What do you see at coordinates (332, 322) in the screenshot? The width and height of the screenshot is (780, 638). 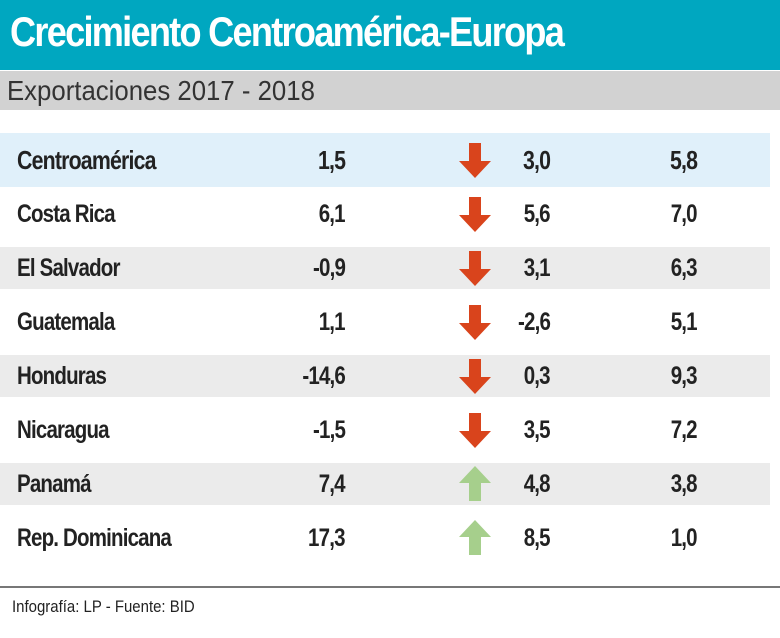 I see `value-v1: 1,1` at bounding box center [332, 322].